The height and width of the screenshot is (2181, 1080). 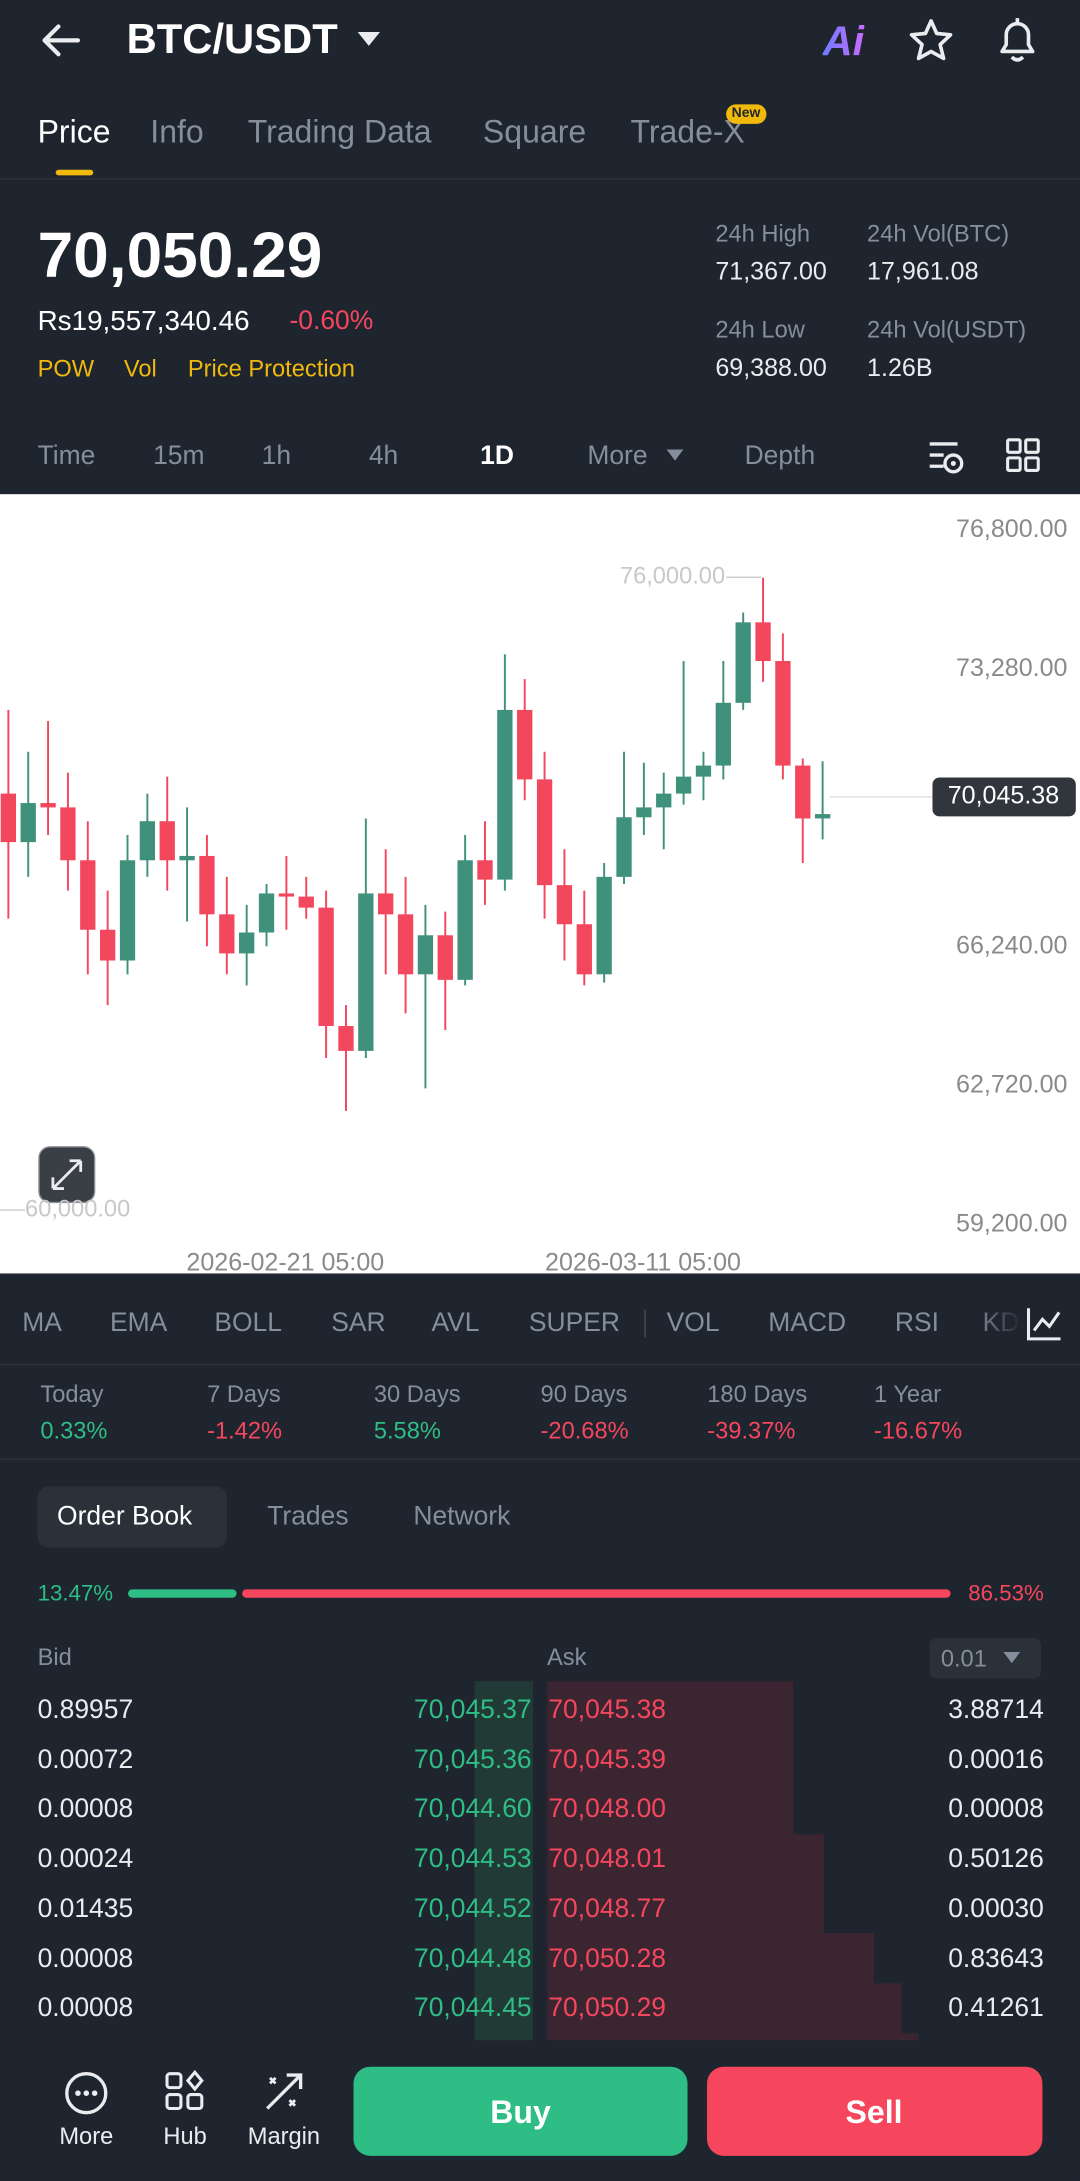 I want to click on order-book-tab: Network, so click(x=462, y=1517).